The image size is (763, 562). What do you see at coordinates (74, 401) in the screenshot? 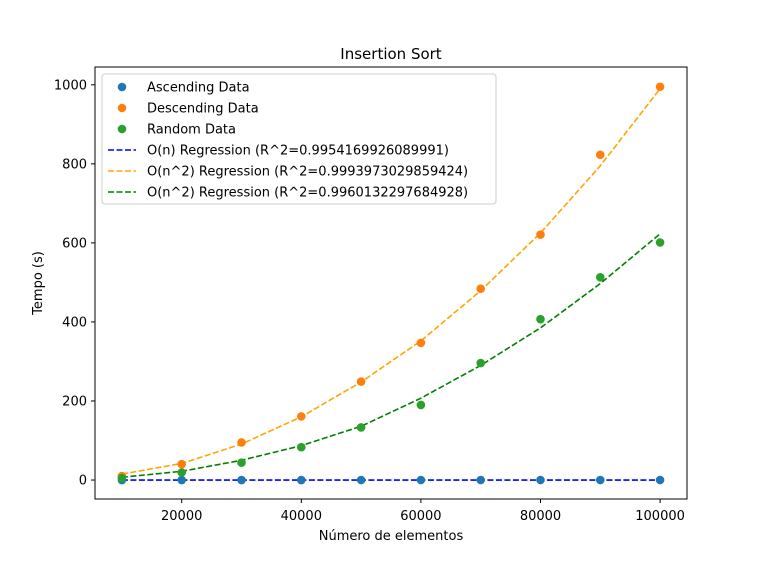
I see `y-tick-label: 200` at bounding box center [74, 401].